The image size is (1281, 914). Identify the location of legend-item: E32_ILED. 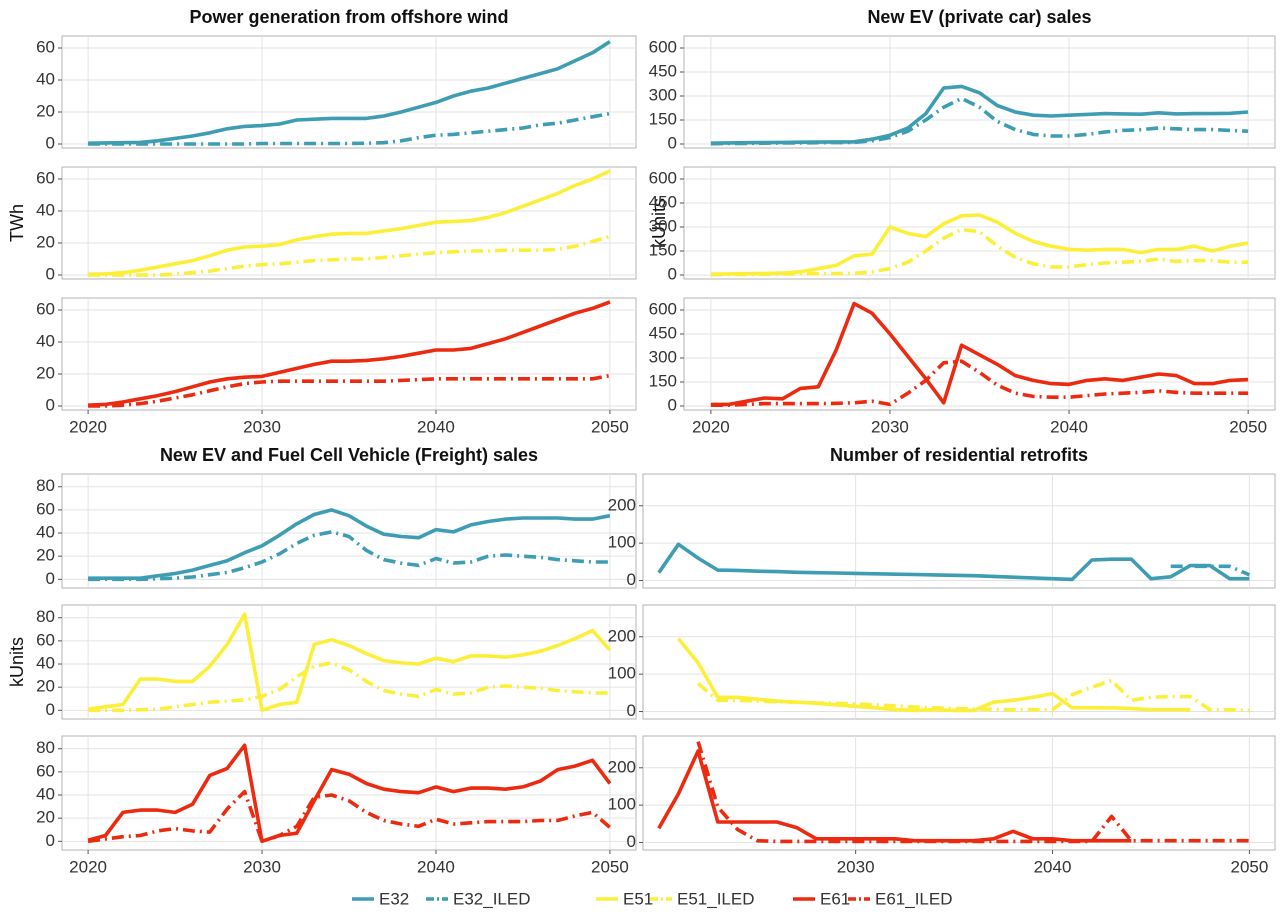
(478, 898).